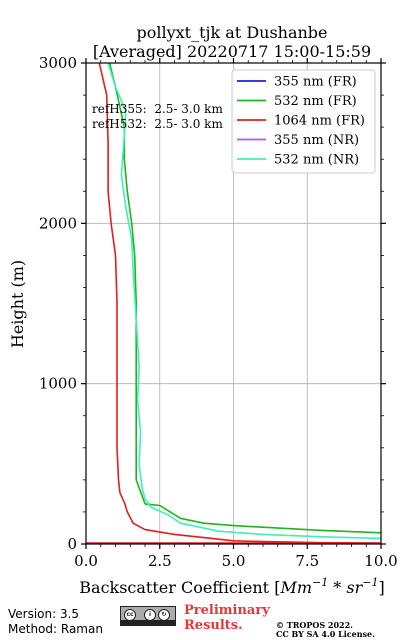 Image resolution: width=400 pixels, height=640 pixels. Describe the element at coordinates (148, 622) in the screenshot. I see `cc-badge-strip` at that location.